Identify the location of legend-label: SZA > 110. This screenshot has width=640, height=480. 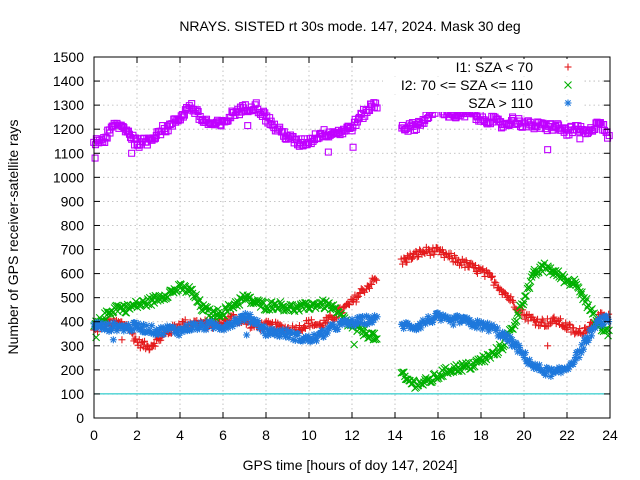
(500, 103).